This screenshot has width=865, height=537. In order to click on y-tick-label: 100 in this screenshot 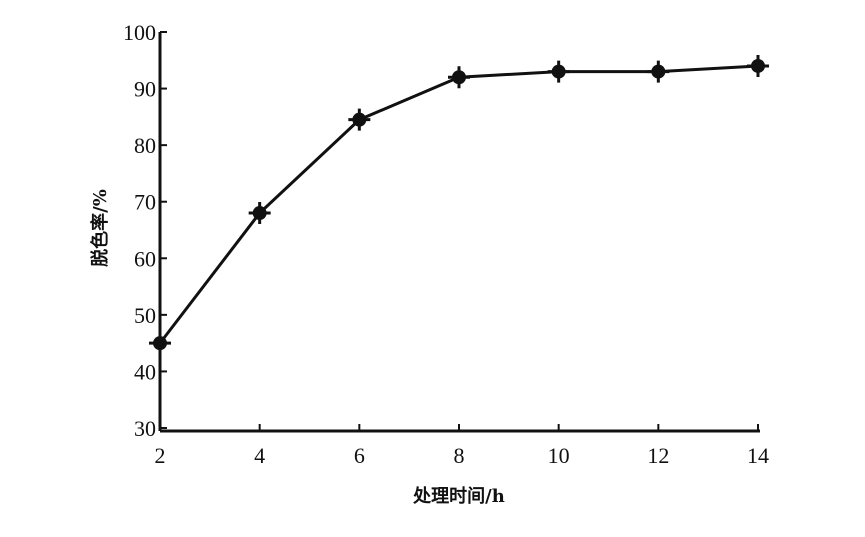, I will do `click(139, 32)`.